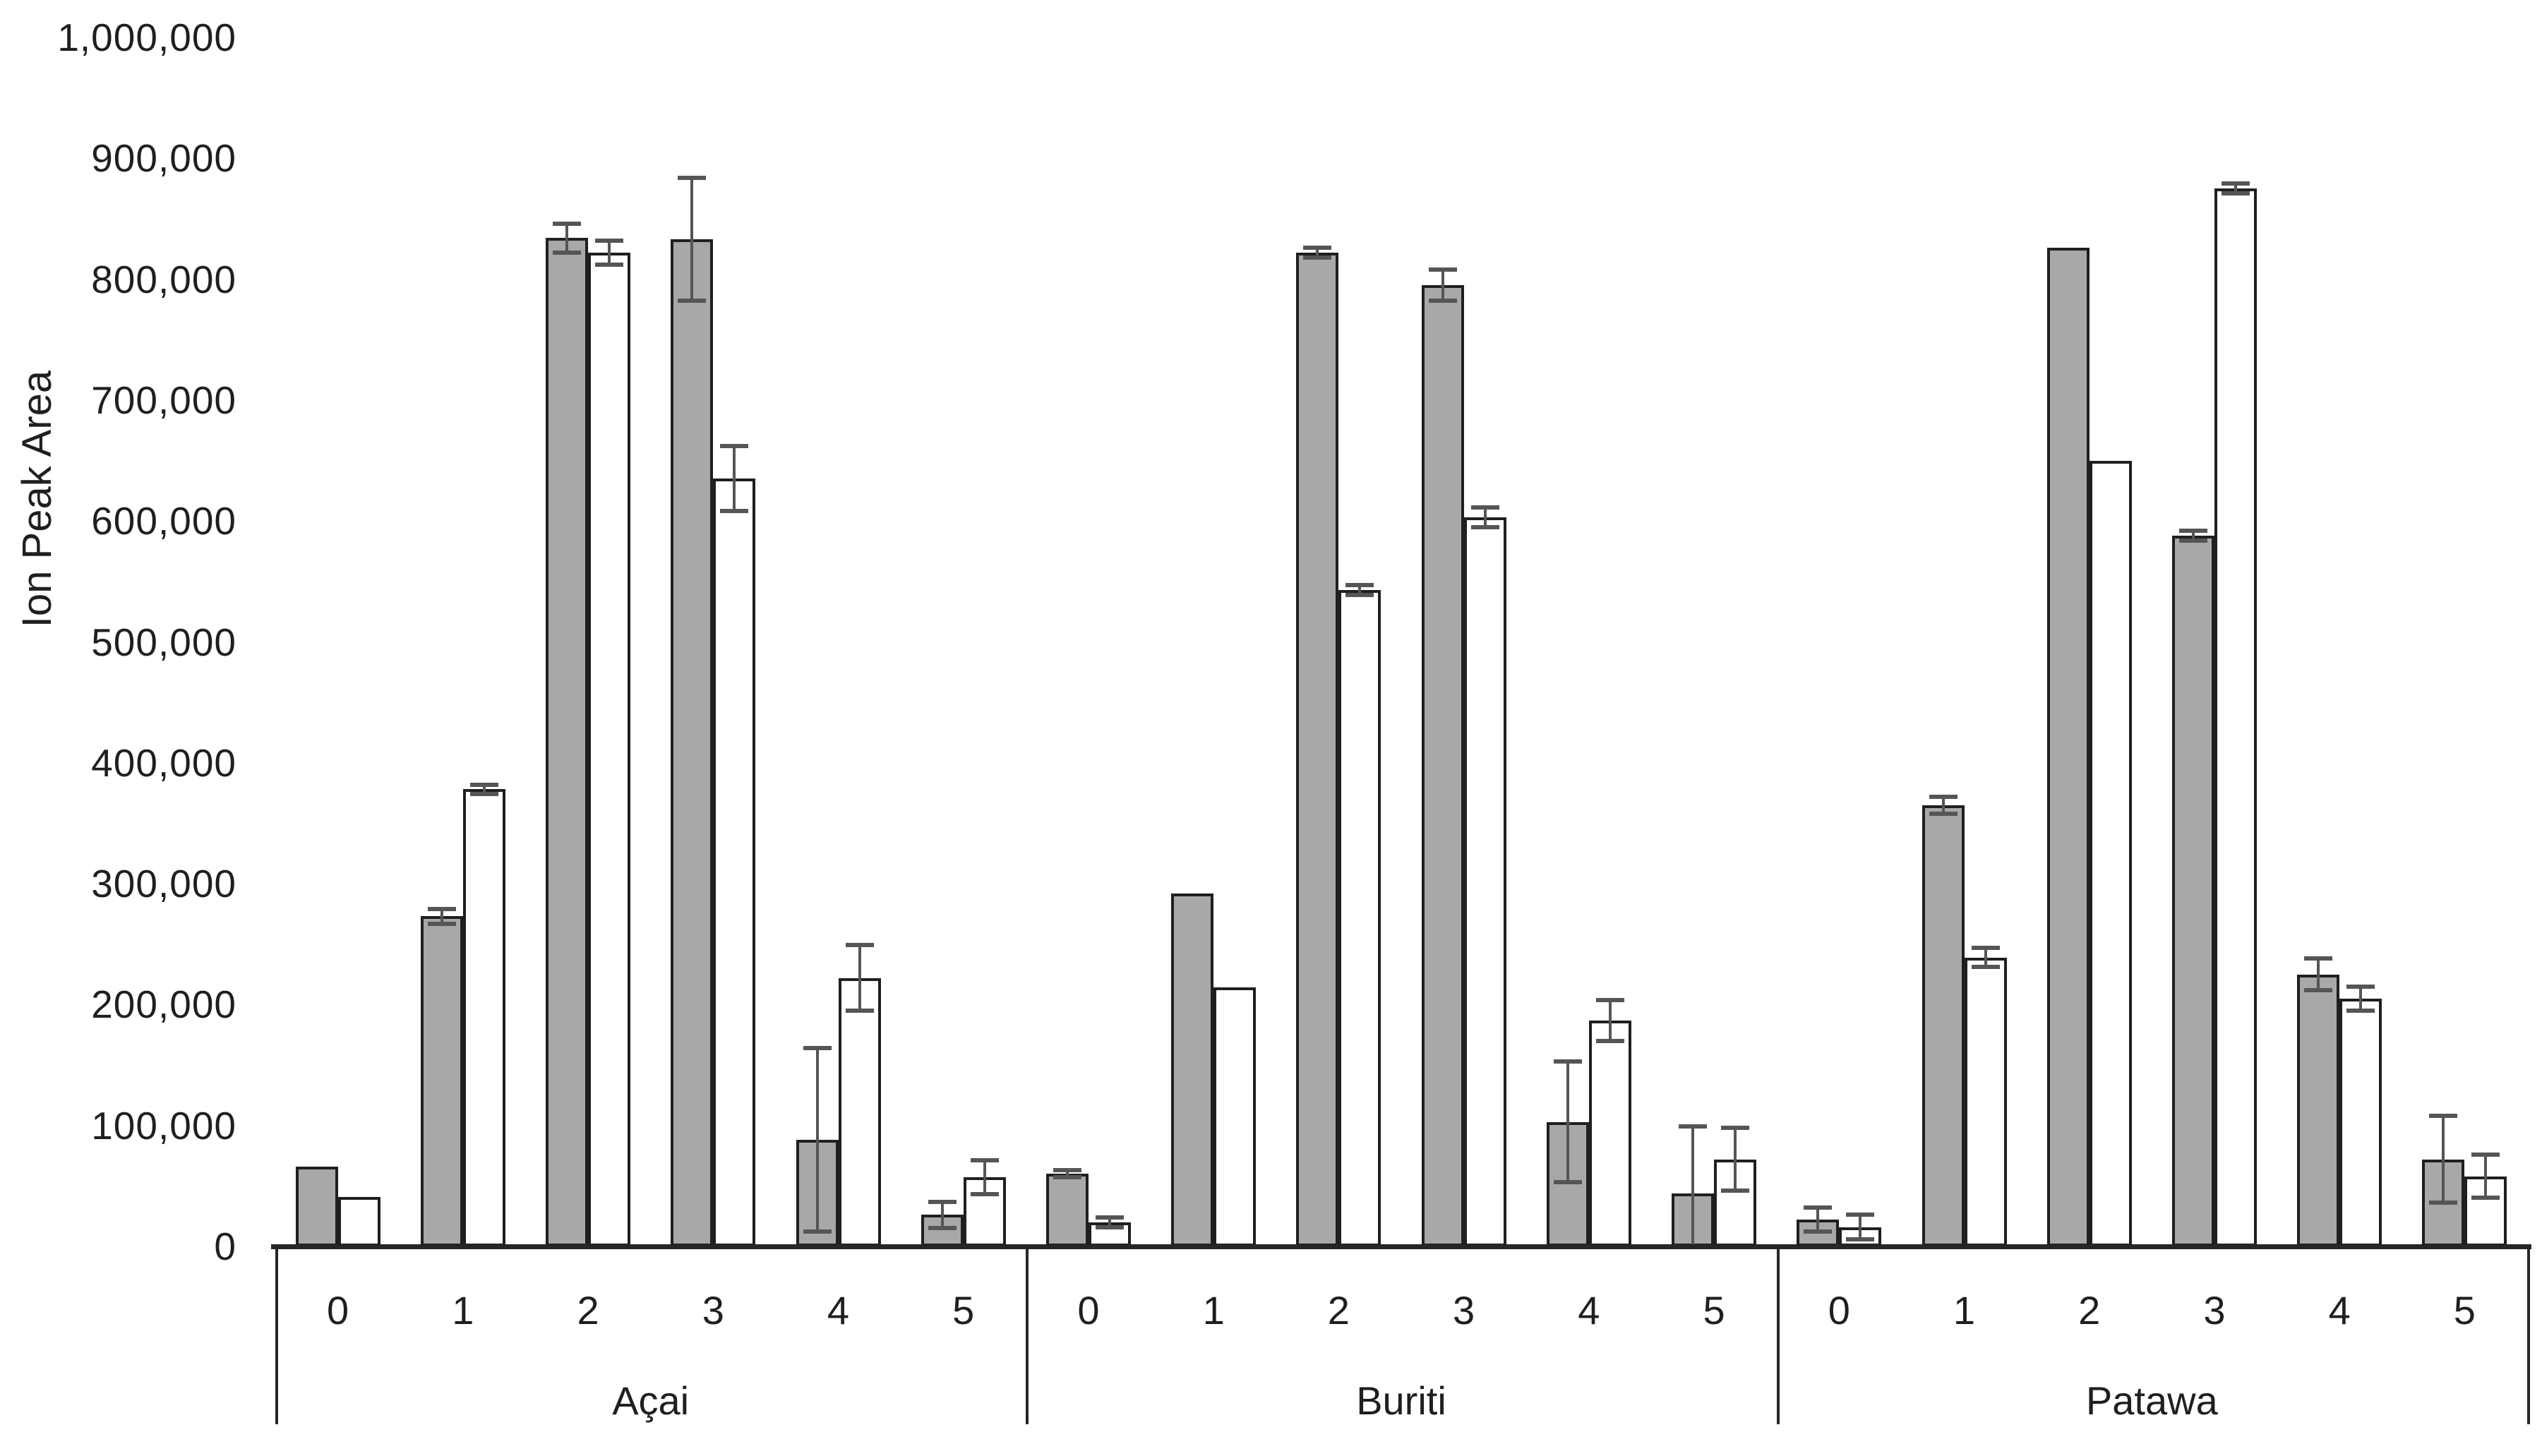  Describe the element at coordinates (163, 762) in the screenshot. I see `y-tick-label: 400,000` at that location.